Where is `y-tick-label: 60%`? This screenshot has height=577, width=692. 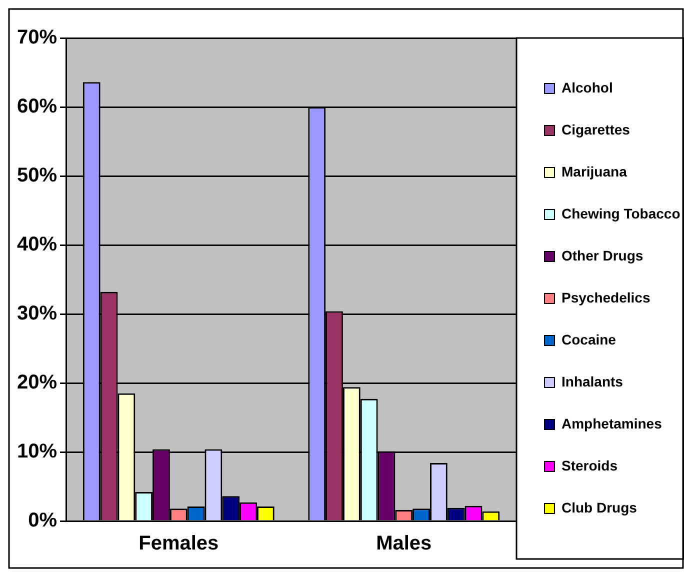 y-tick-label: 60% is located at coordinates (37, 107).